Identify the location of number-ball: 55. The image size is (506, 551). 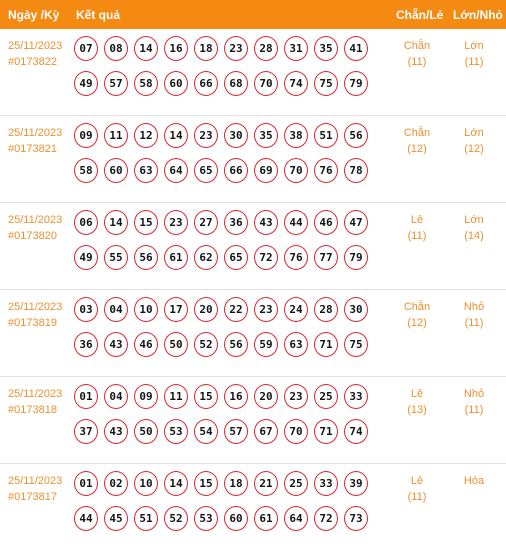
(116, 257).